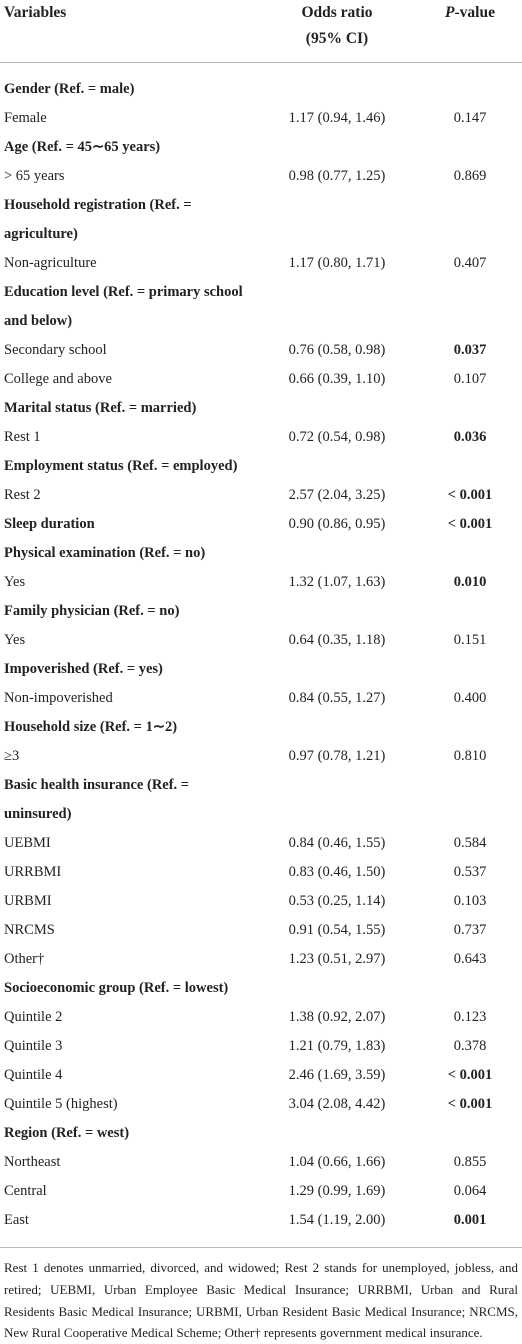 The width and height of the screenshot is (522, 1344). Describe the element at coordinates (55, 350) in the screenshot. I see `variable-label: Secondary school` at that location.